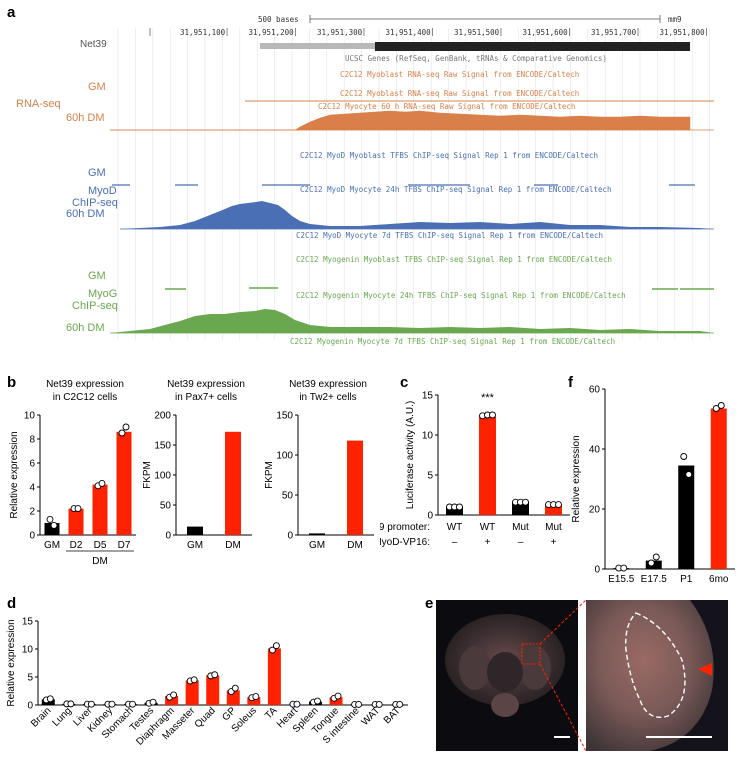 The height and width of the screenshot is (762, 740). What do you see at coordinates (30, 678) in the screenshot?
I see `y-tick-label: 5` at bounding box center [30, 678].